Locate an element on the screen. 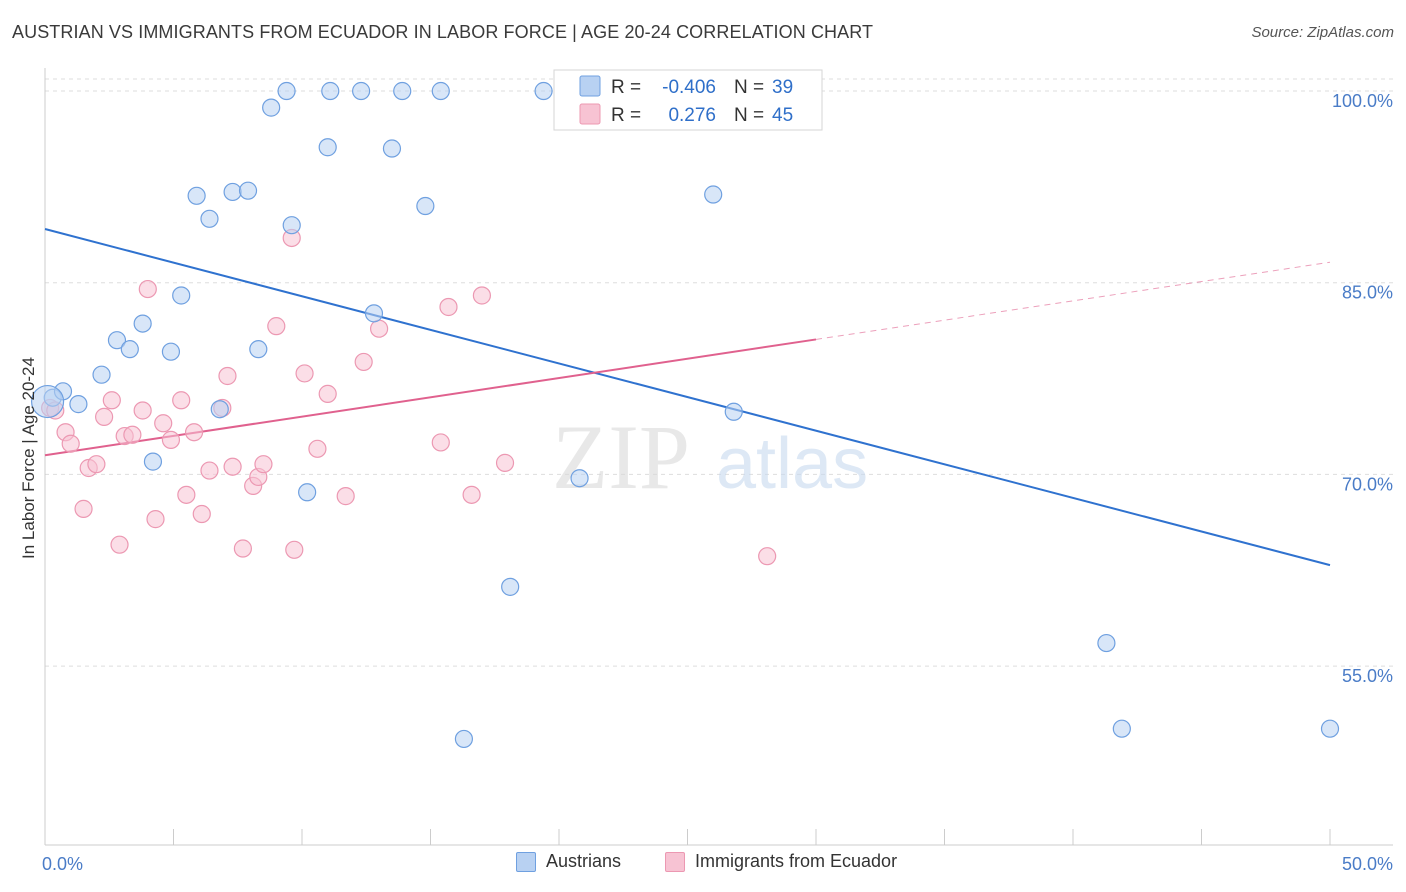 This screenshot has width=1406, height=892. legend-n-value-ecuador: 45 is located at coordinates (782, 115).